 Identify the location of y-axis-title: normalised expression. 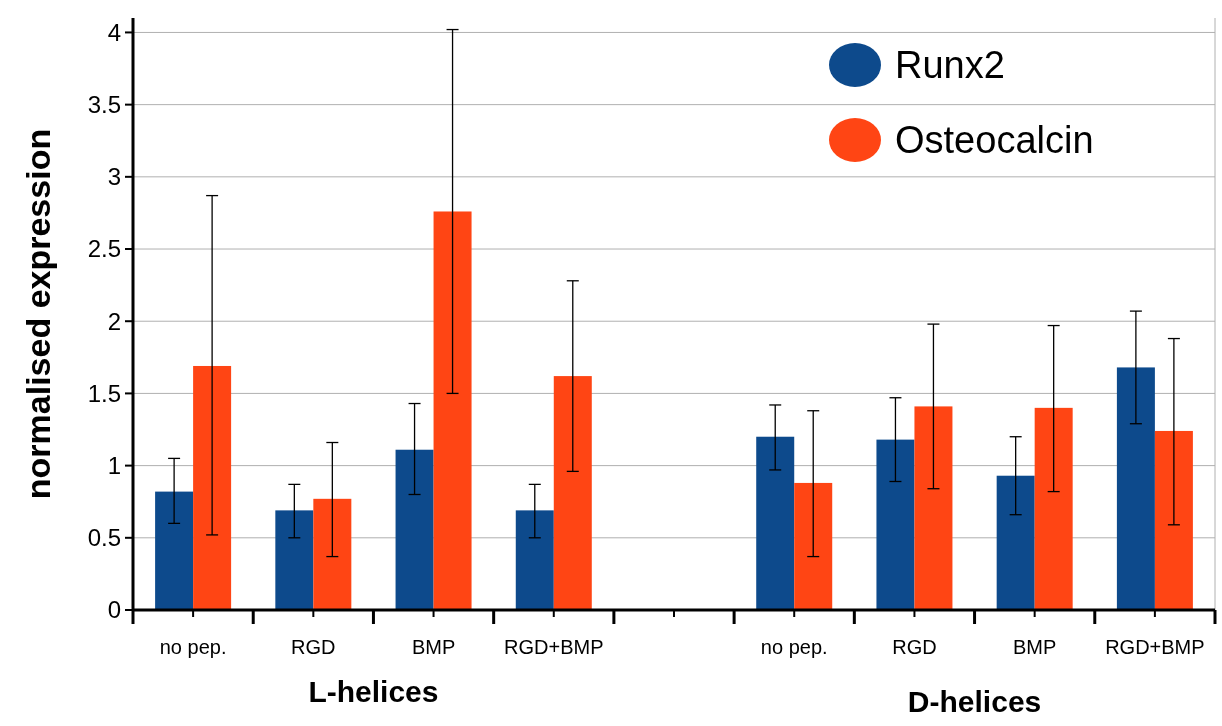
(38, 314).